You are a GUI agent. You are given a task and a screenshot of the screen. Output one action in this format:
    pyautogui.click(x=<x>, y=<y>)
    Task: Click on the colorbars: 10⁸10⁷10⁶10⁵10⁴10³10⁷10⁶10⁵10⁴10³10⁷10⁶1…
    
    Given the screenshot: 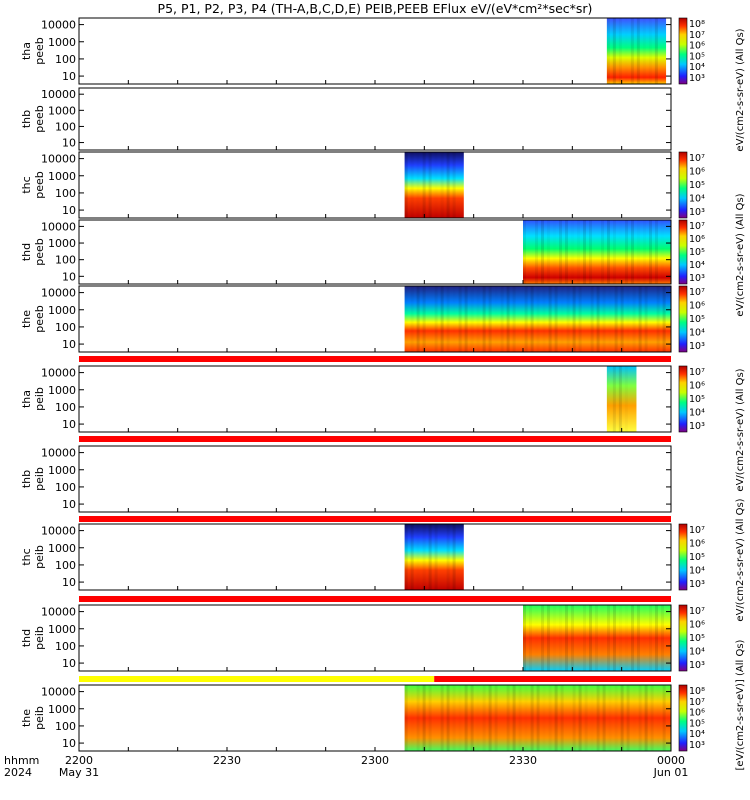 What is the action you would take?
    pyautogui.click(x=712, y=393)
    